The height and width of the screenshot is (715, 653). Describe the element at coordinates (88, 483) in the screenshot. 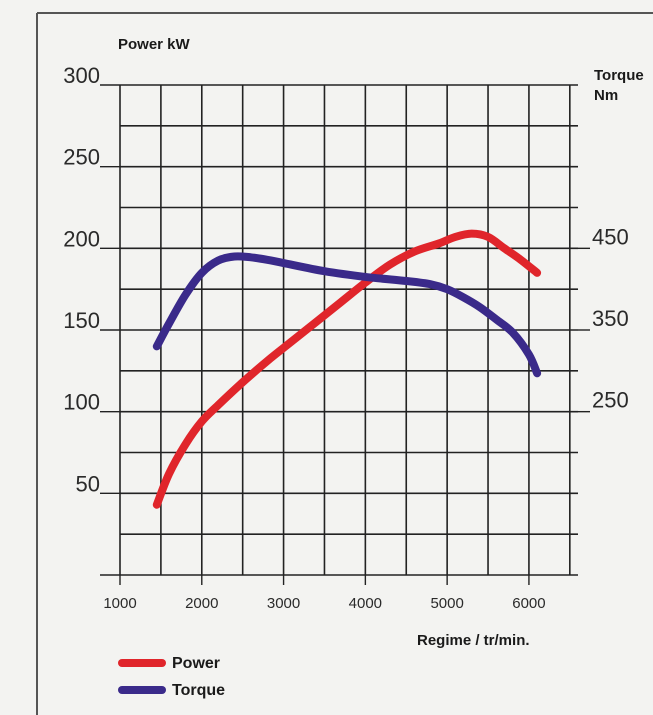

I see `y-left-tick-label-0: 50` at that location.